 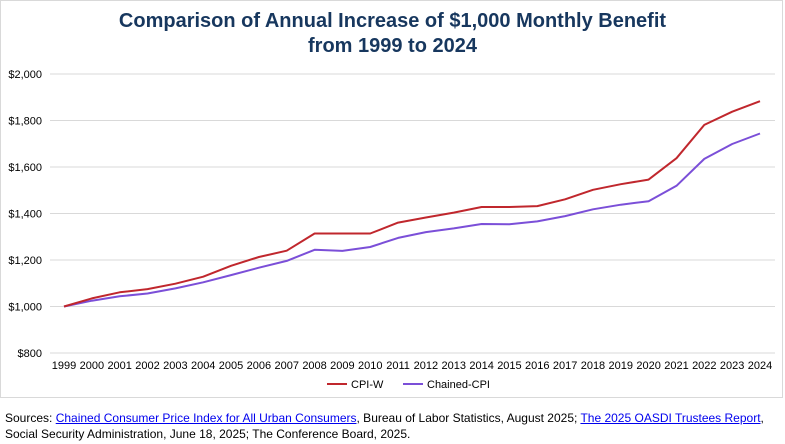 What do you see at coordinates (342, 366) in the screenshot?
I see `x-tick-label: 2009` at bounding box center [342, 366].